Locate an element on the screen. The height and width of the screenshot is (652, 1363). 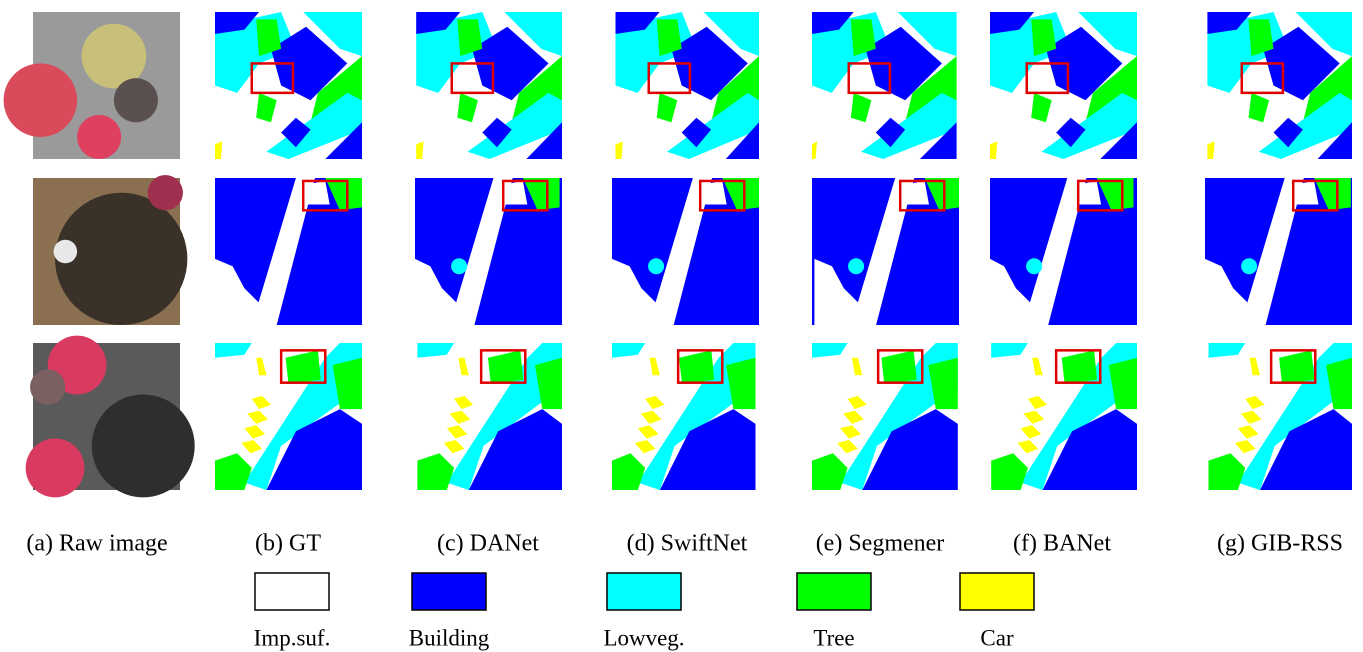
legend-label: Tree is located at coordinates (833, 637).